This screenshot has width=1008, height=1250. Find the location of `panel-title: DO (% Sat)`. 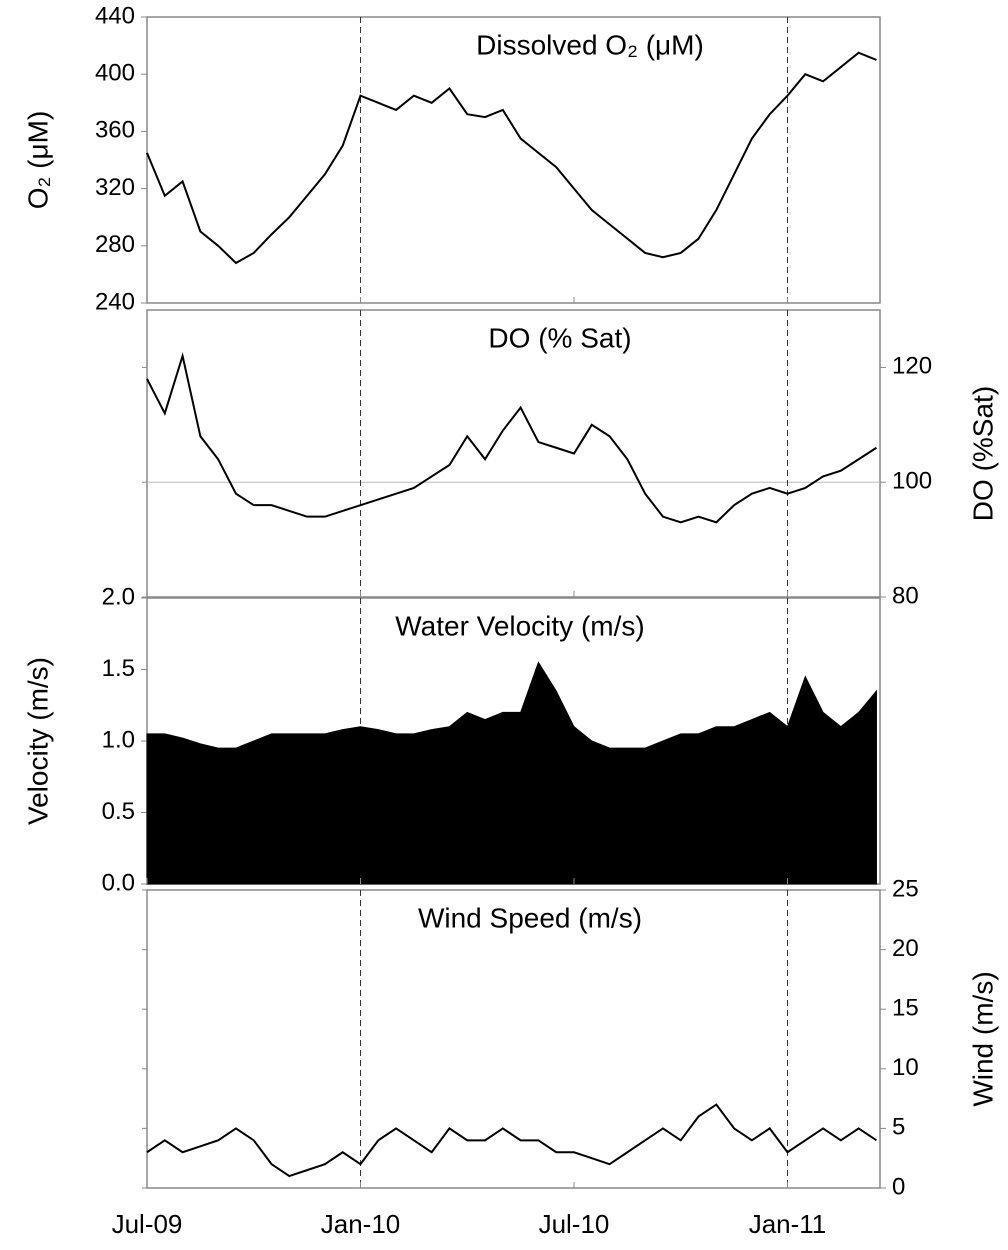

panel-title: DO (% Sat) is located at coordinates (559, 337).